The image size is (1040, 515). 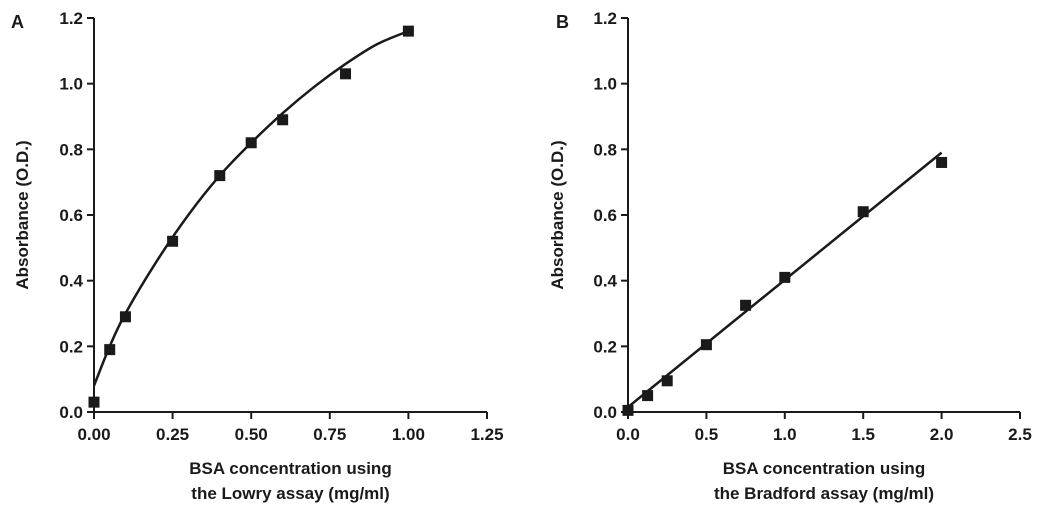 I want to click on x-tick-label: 1.5, so click(x=863, y=434).